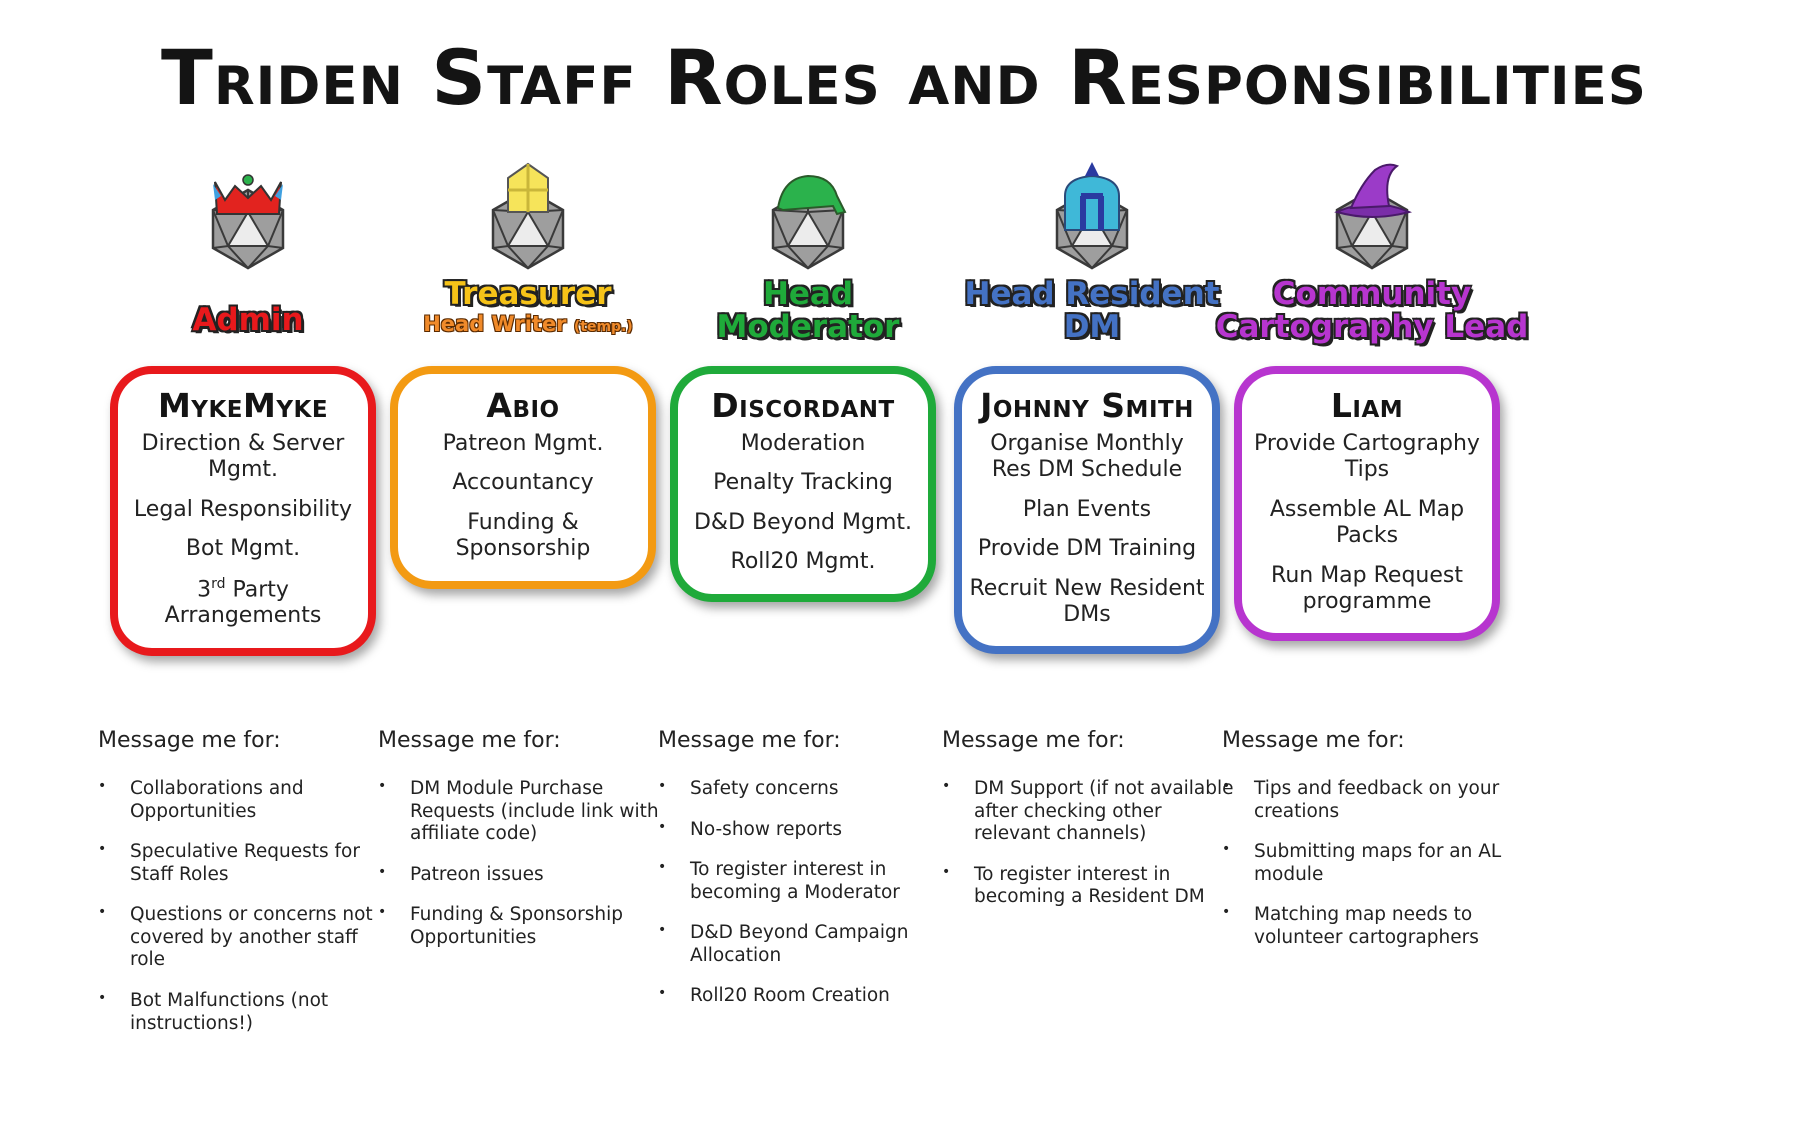 The height and width of the screenshot is (1121, 1808). What do you see at coordinates (1372, 294) in the screenshot?
I see `role-title-line: Community` at bounding box center [1372, 294].